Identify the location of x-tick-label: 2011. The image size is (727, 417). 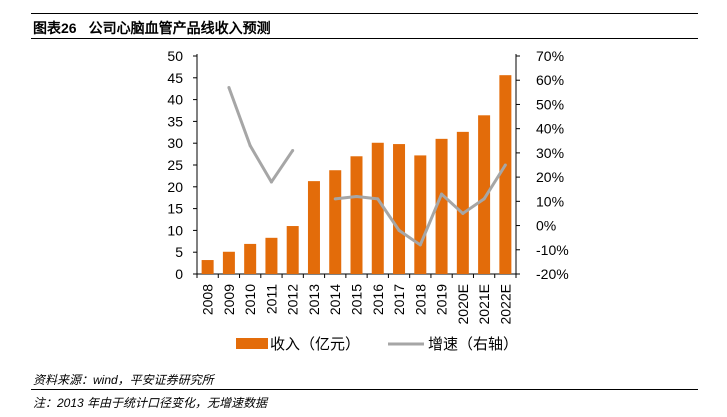
(271, 299).